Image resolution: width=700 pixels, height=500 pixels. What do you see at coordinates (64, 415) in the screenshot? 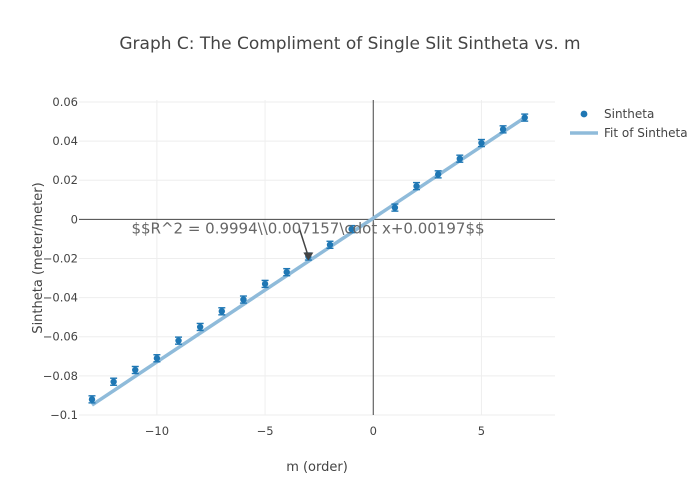
I see `y-tick-label: −0.1` at bounding box center [64, 415].